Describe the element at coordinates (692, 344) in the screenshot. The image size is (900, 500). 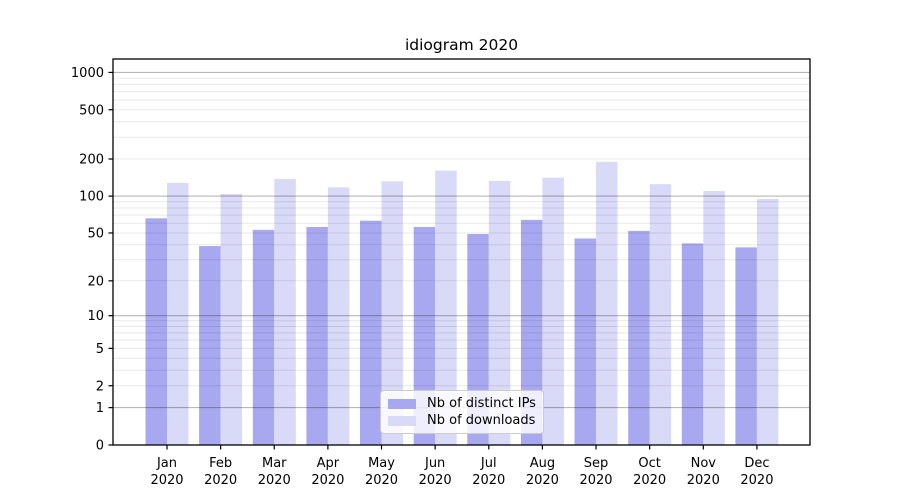
I see `bar-distinct-ips-nov` at that location.